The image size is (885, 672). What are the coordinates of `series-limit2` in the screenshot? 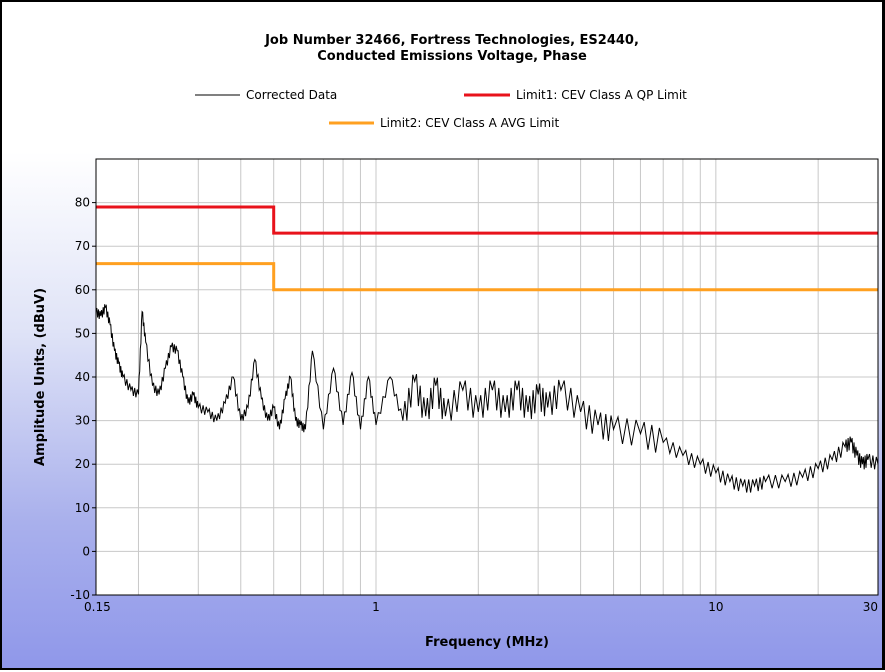 It's located at (487, 277).